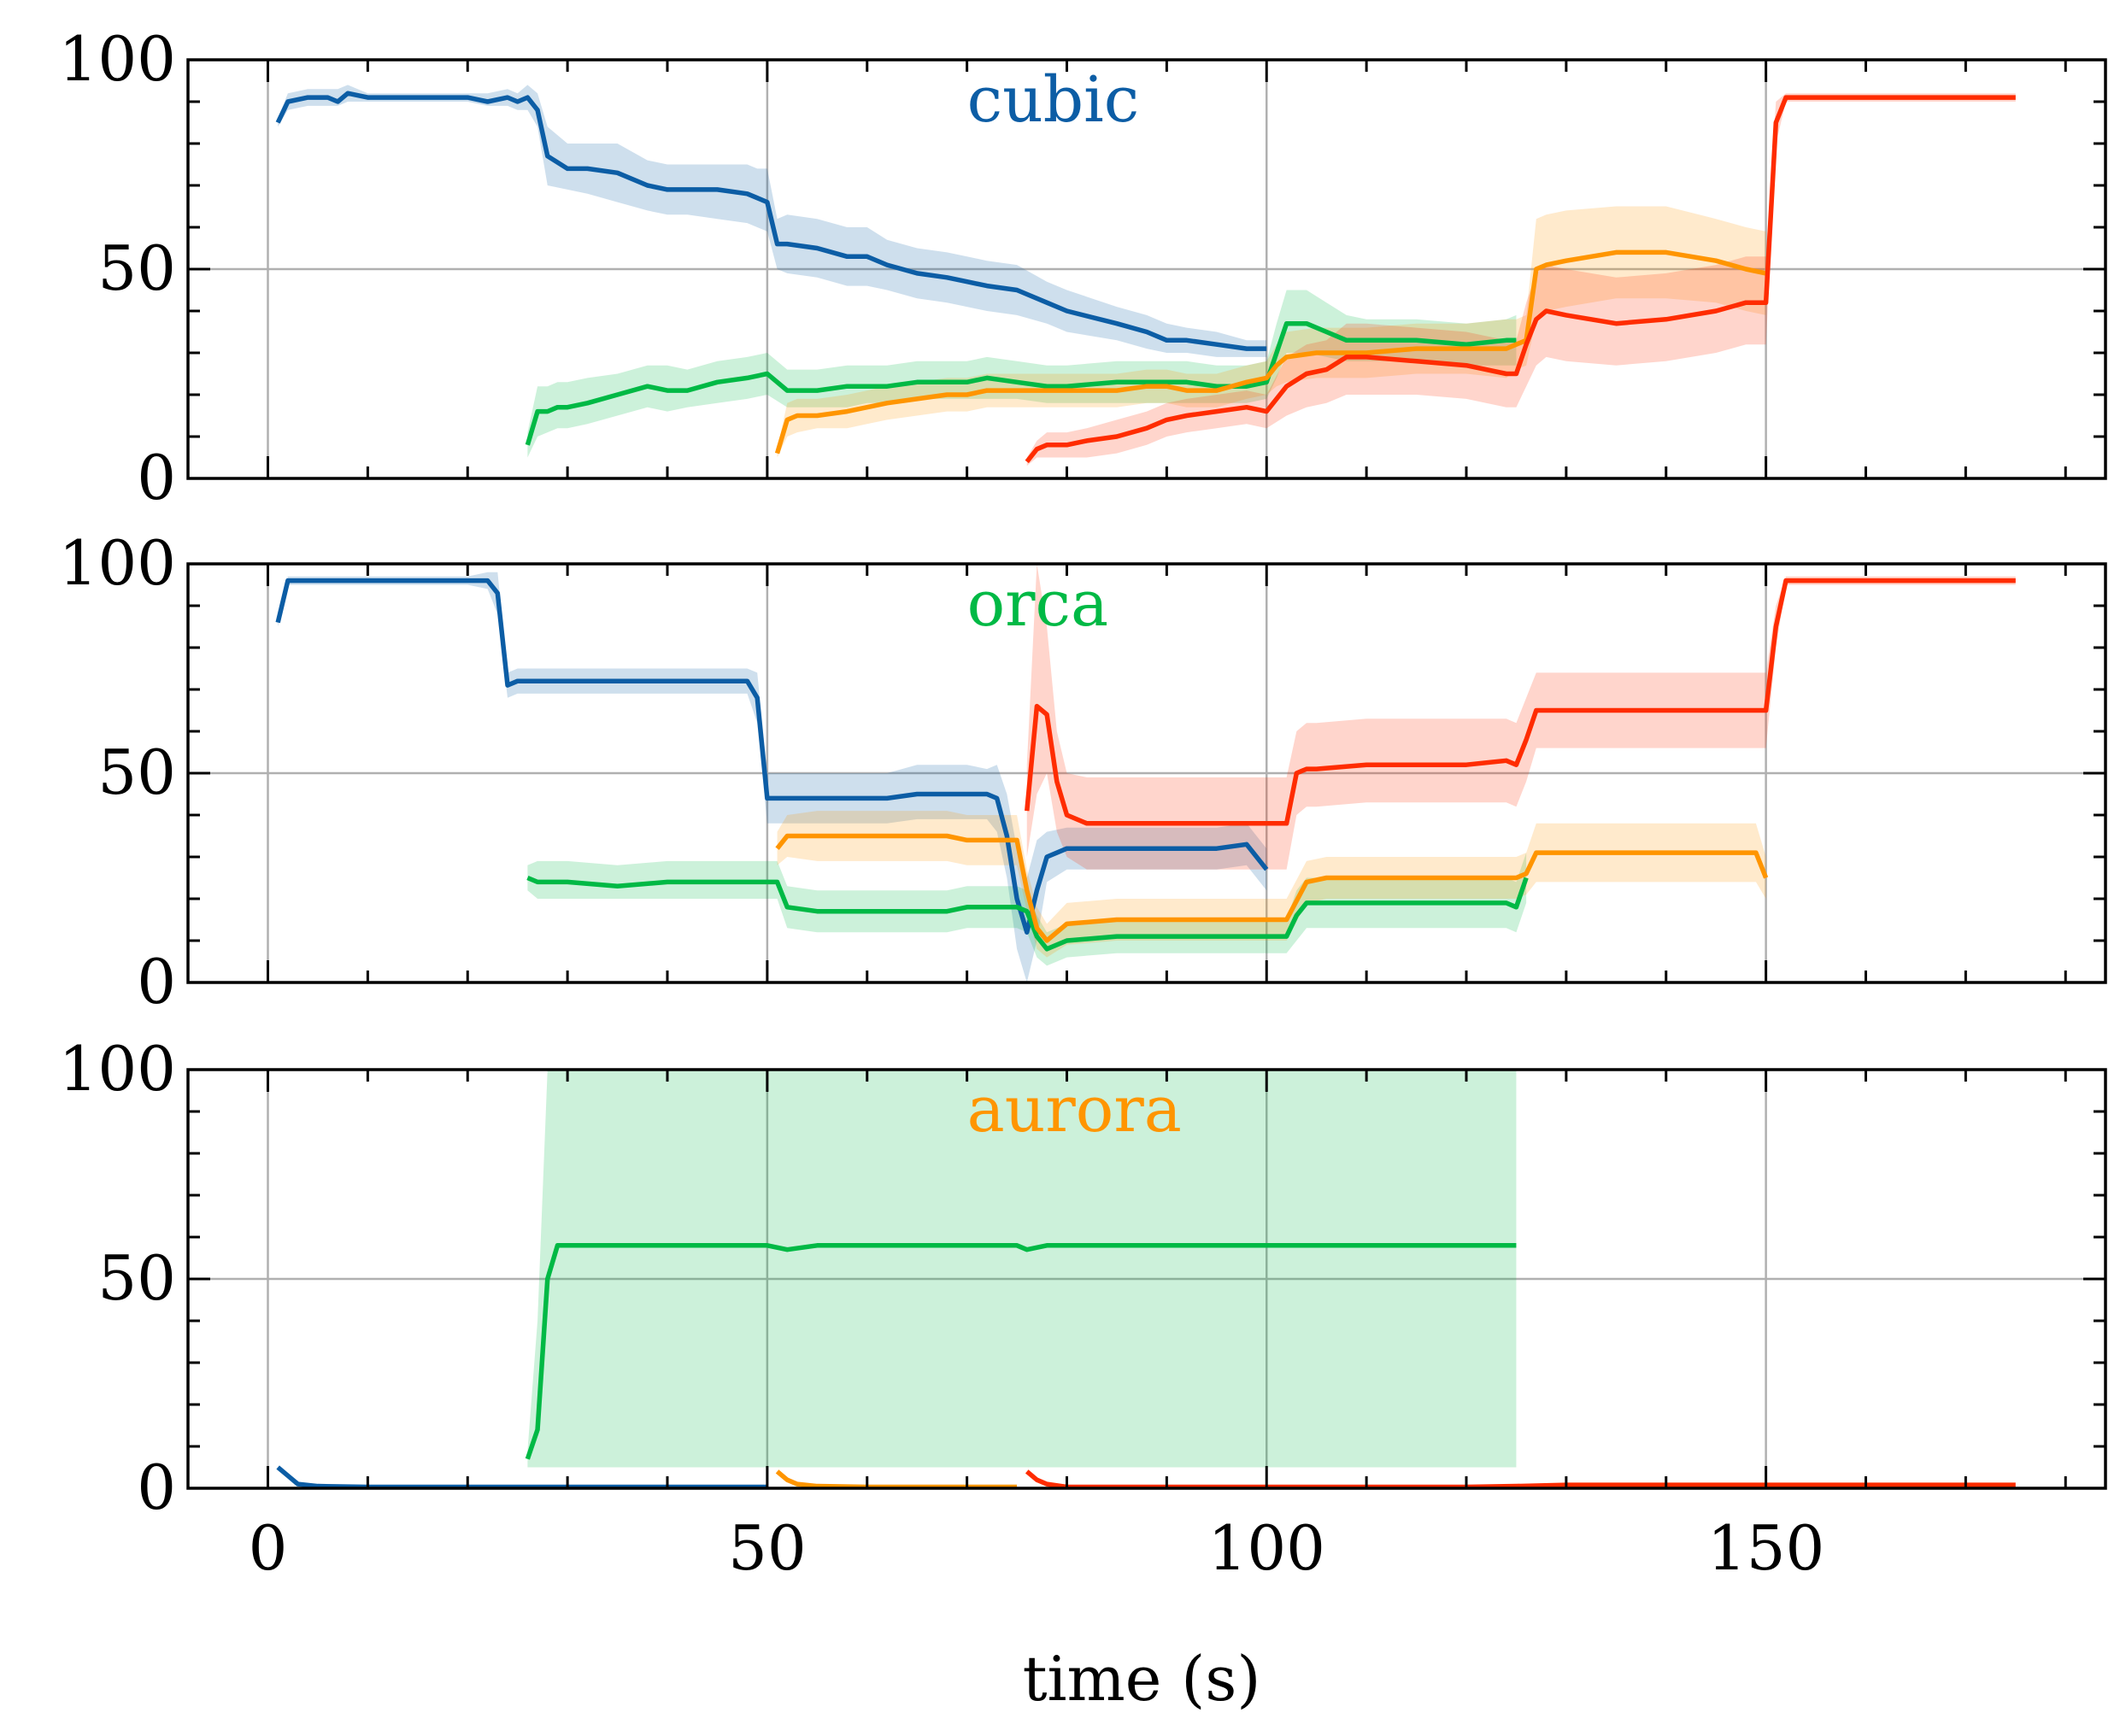 This screenshot has height=1736, width=2126. What do you see at coordinates (1074, 1110) in the screenshot?
I see `panel-title: aurora` at bounding box center [1074, 1110].